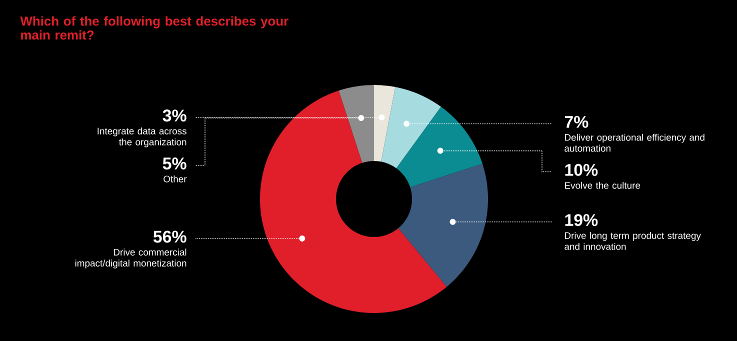 The width and height of the screenshot is (737, 341). I want to click on data-label: 5%, so click(174, 164).